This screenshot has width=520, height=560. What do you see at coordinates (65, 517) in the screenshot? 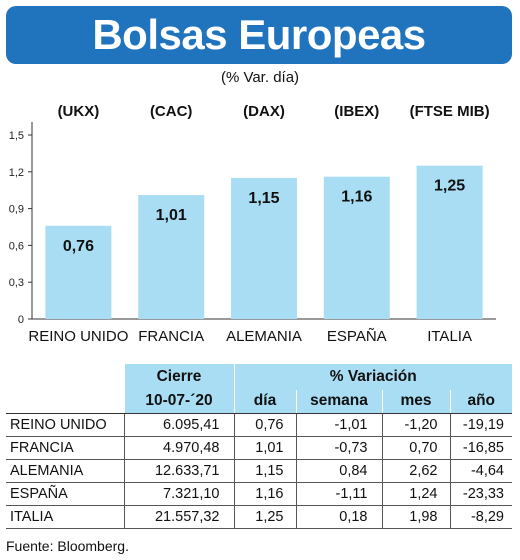
I see `row-name: ITALIA` at bounding box center [65, 517].